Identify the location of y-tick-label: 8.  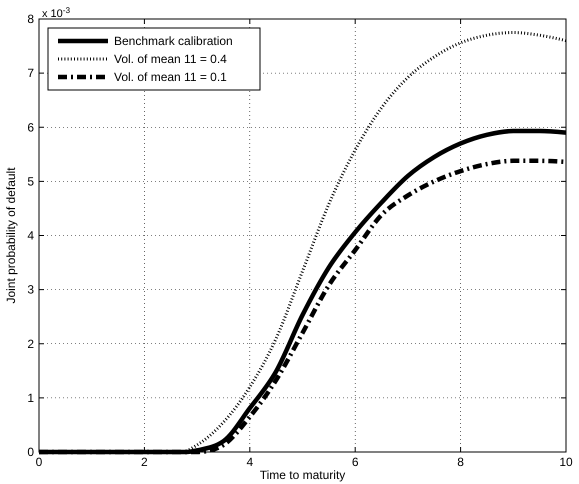
(30, 19).